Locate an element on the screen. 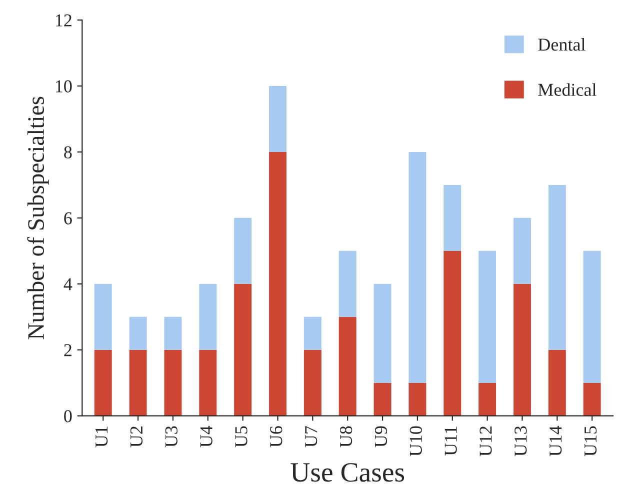  x-tick-label: U10 is located at coordinates (416, 441).